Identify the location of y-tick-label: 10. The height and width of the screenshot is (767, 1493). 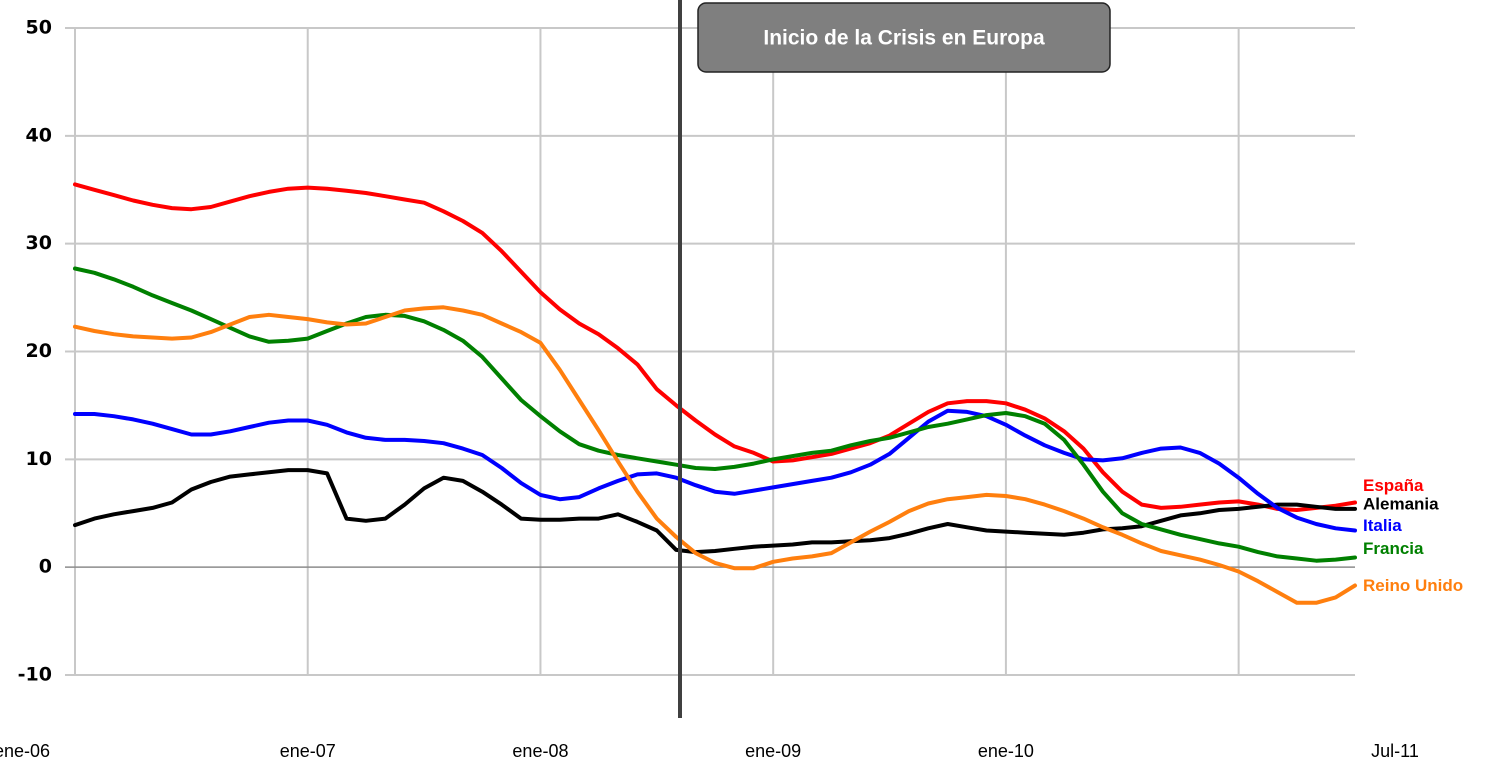
(39, 459).